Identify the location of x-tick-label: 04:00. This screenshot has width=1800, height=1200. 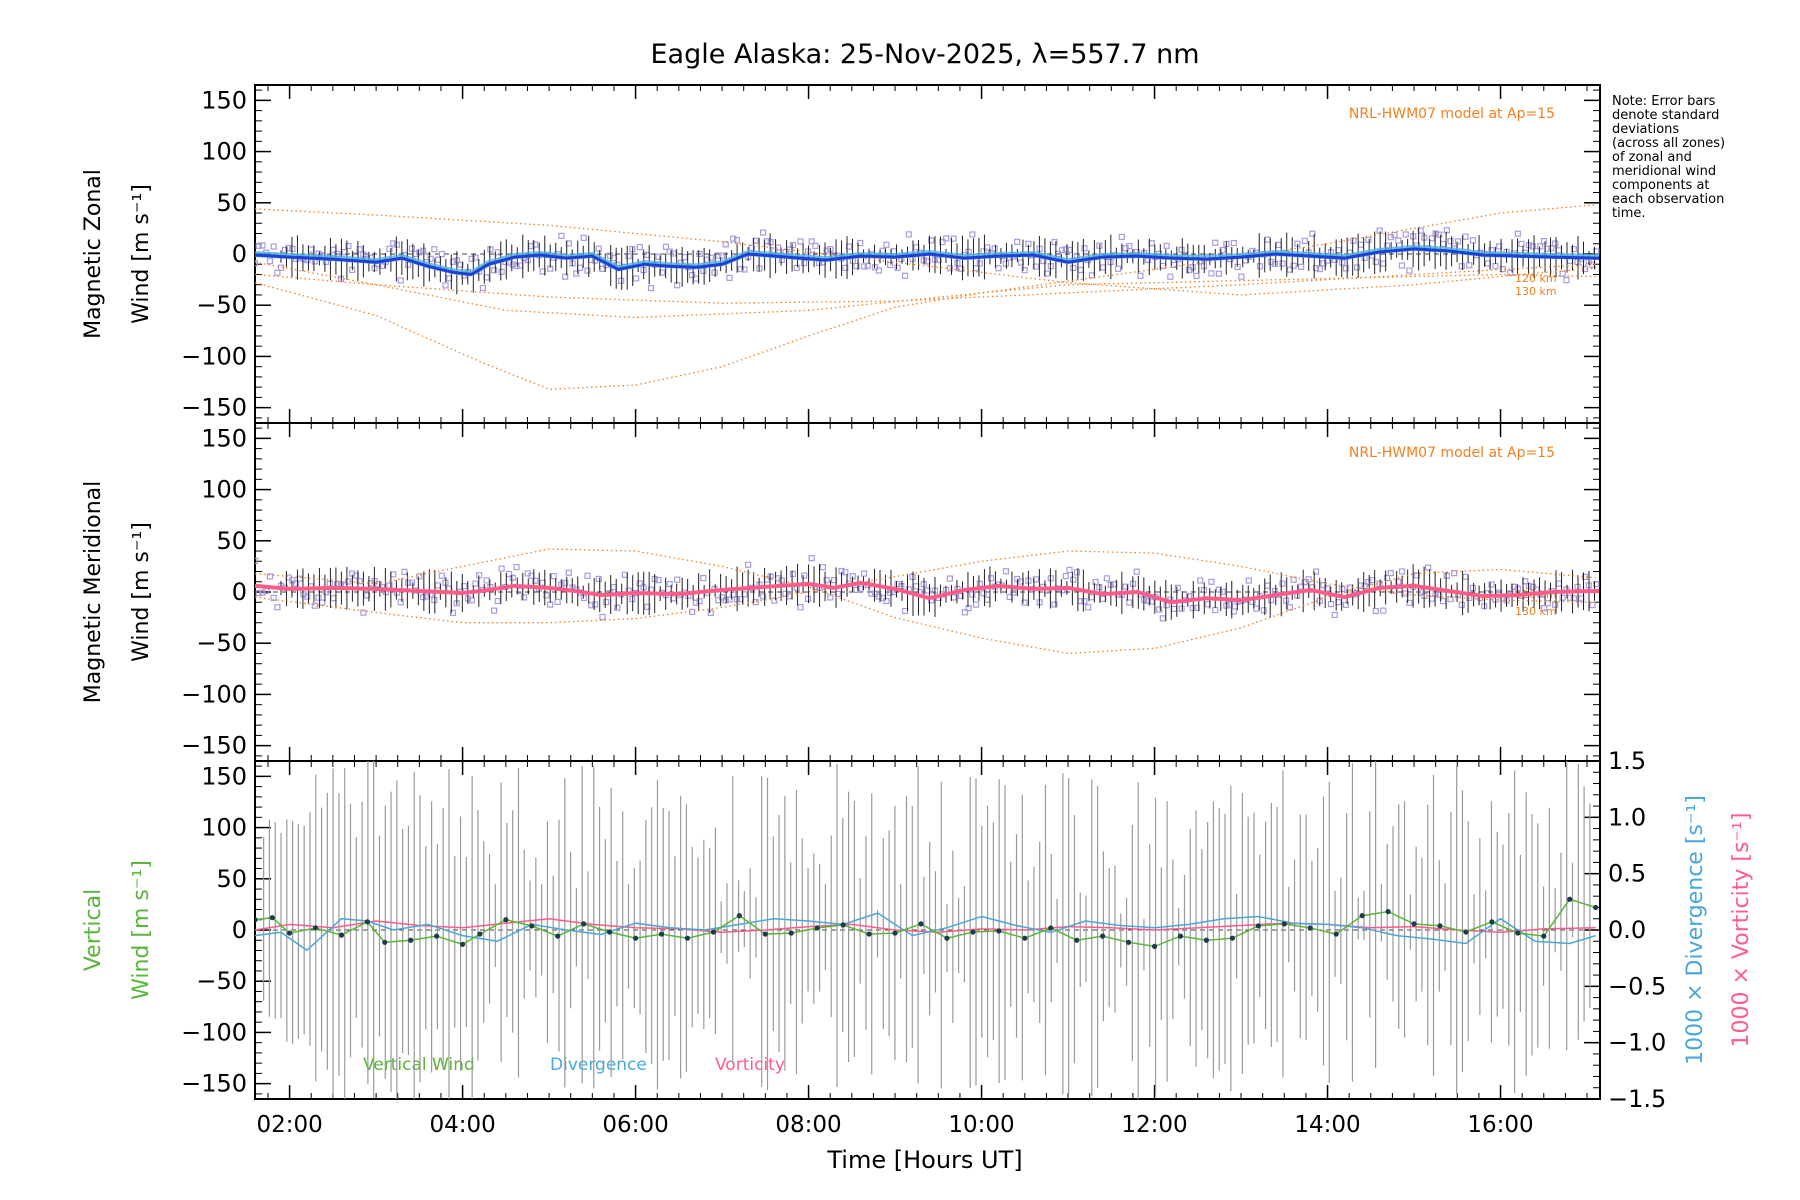
(462, 1125).